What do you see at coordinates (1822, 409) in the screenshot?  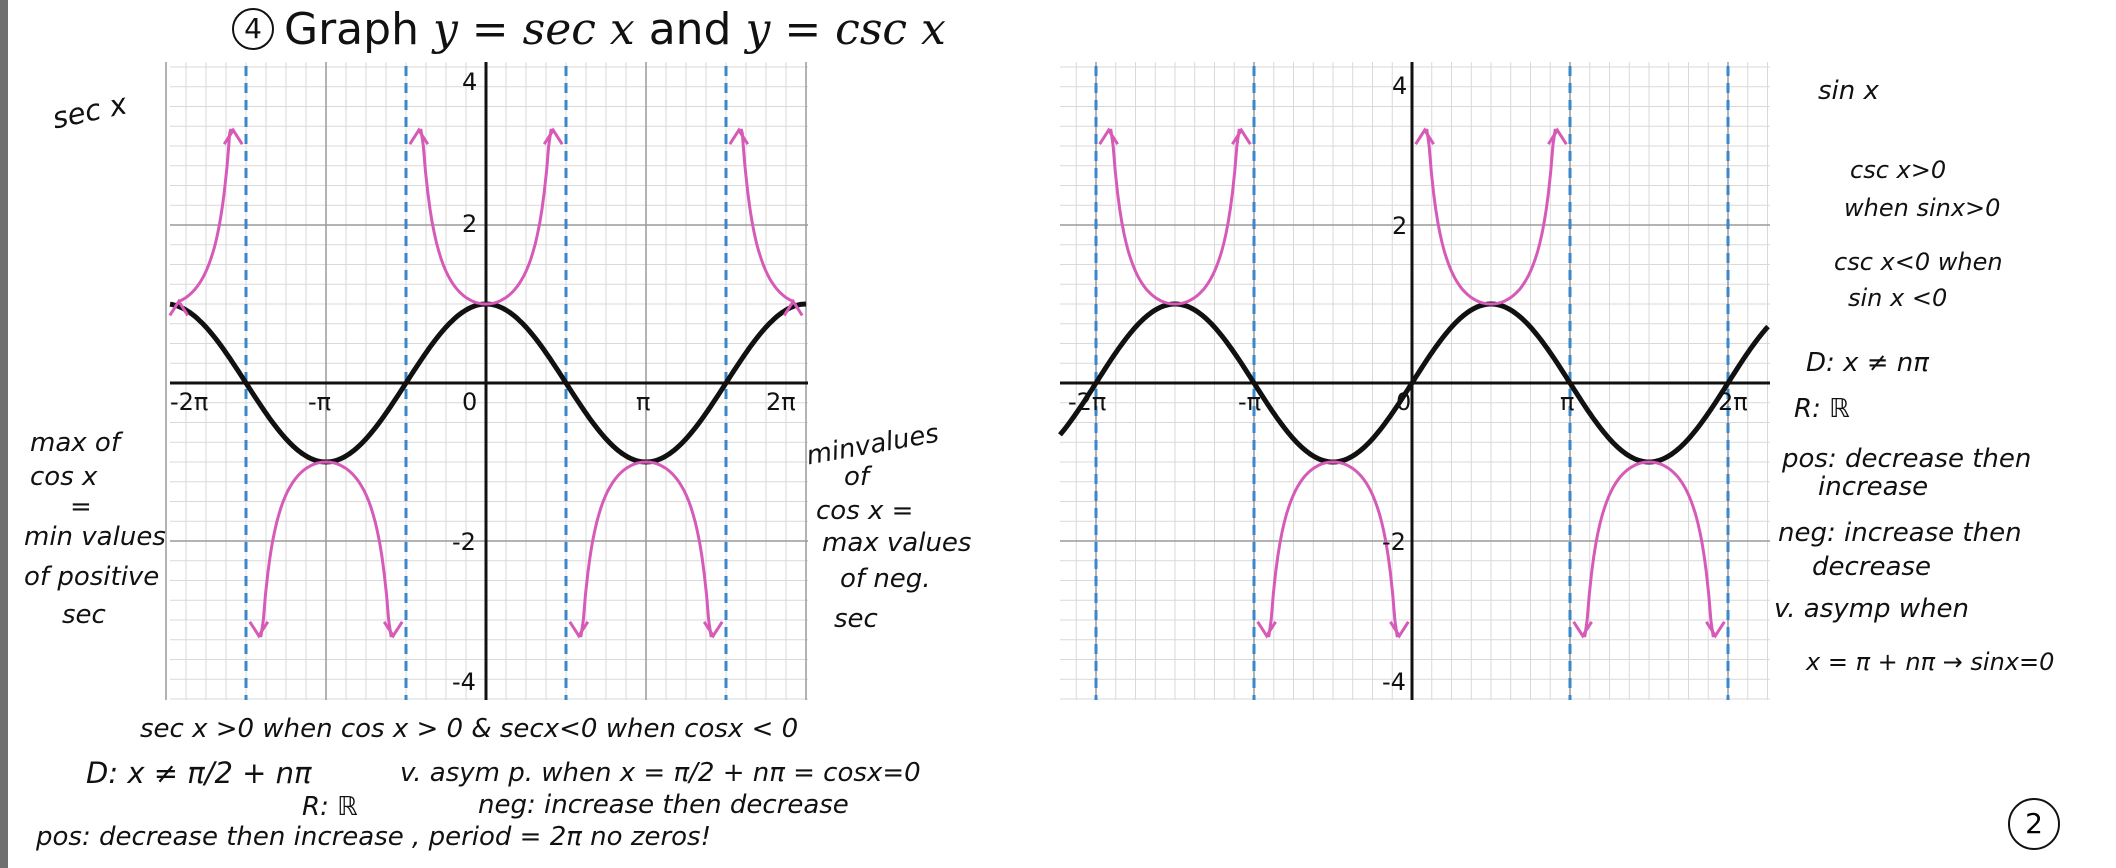 I see `note-range-csc: R: ℝ` at bounding box center [1822, 409].